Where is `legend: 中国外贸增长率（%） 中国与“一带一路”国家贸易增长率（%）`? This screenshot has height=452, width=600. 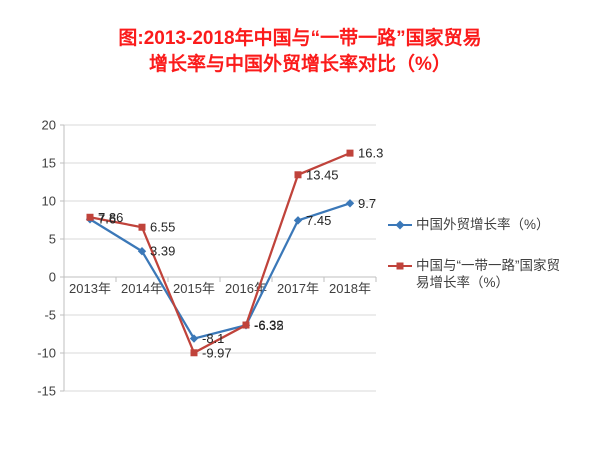 legend: 中国外贸增长率（%） 中国与“一带一路”国家贸易增长率（%） is located at coordinates (483, 265).